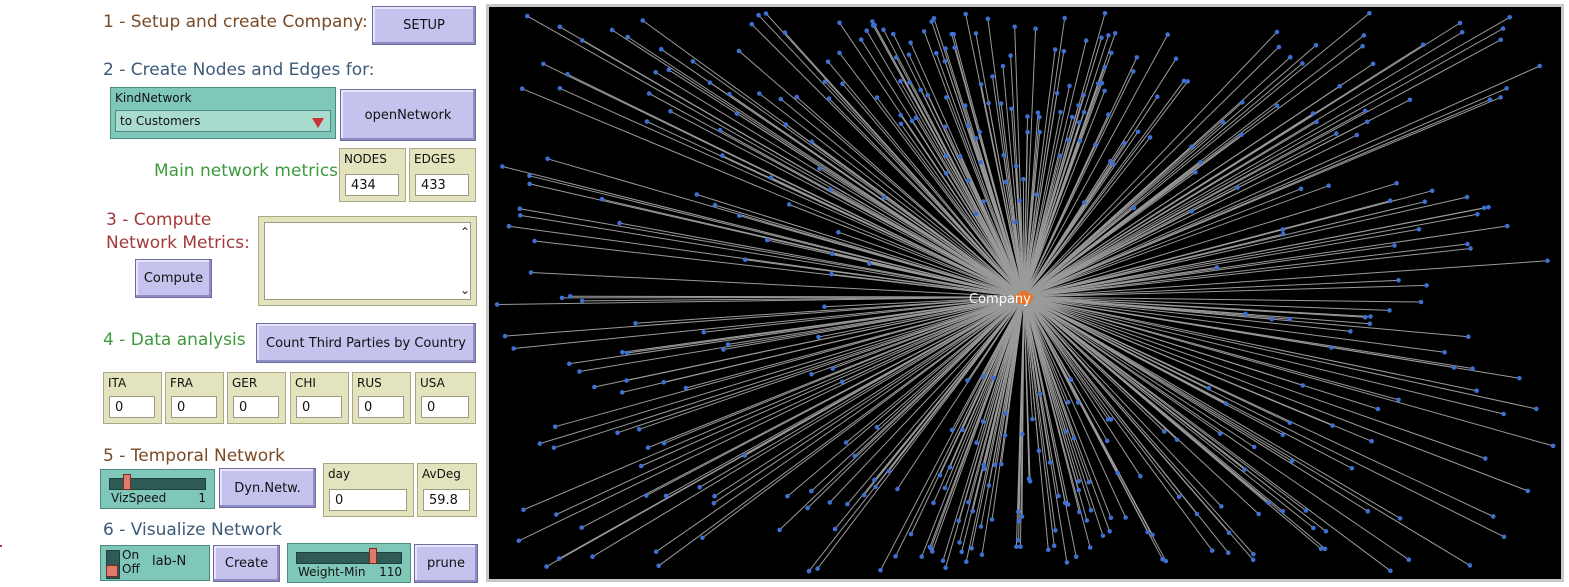  What do you see at coordinates (223, 121) in the screenshot?
I see `chooser-selected-value: to Customers` at bounding box center [223, 121].